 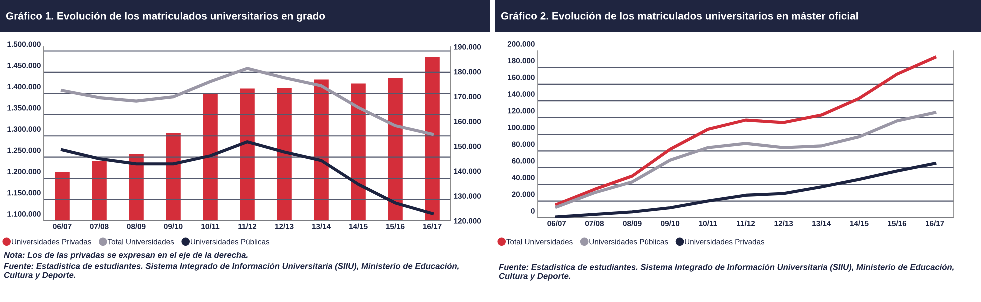 What do you see at coordinates (679, 16) in the screenshot?
I see `chart-title: Gráfico 2. Evolución de los matriculados universitarios en máster oficial` at bounding box center [679, 16].